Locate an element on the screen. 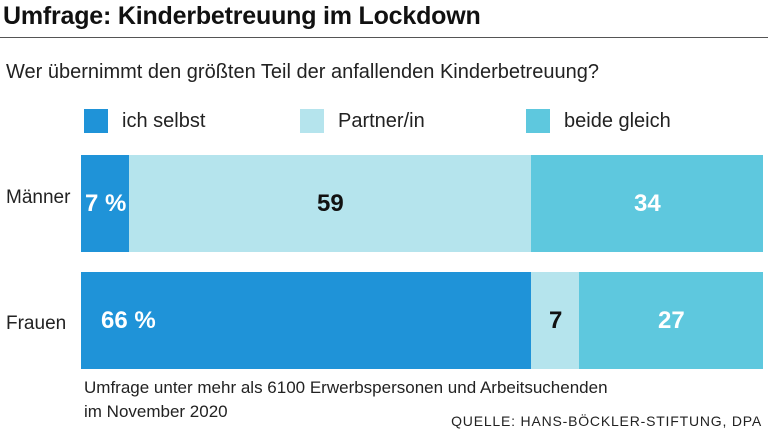 Image resolution: width=768 pixels, height=433 pixels. legend-swatch-ich-selbst is located at coordinates (96, 121).